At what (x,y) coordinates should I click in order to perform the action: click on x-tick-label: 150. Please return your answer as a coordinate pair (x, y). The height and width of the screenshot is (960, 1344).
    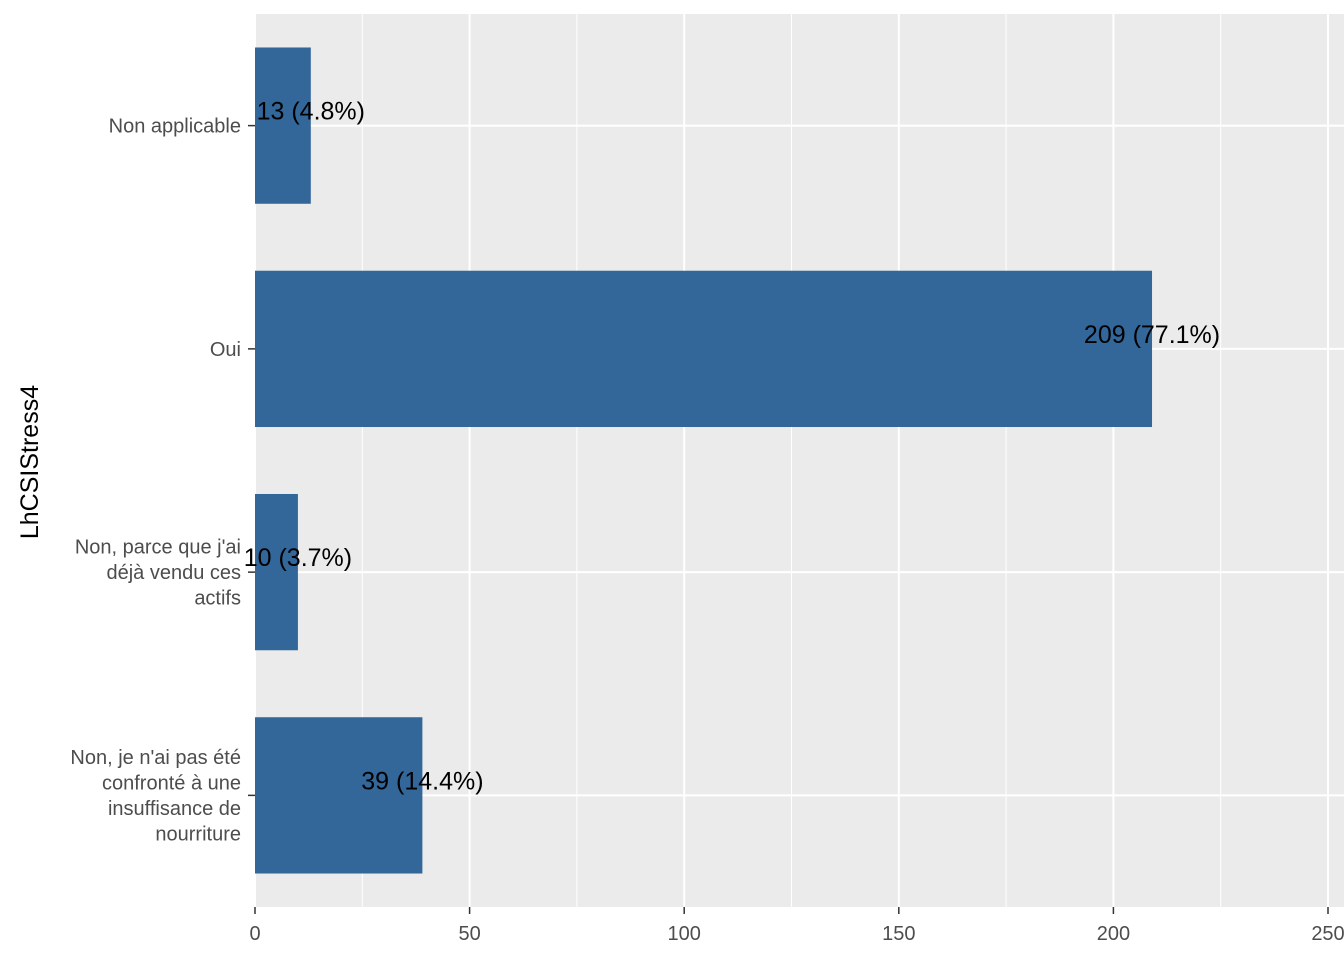
    Looking at the image, I should click on (898, 934).